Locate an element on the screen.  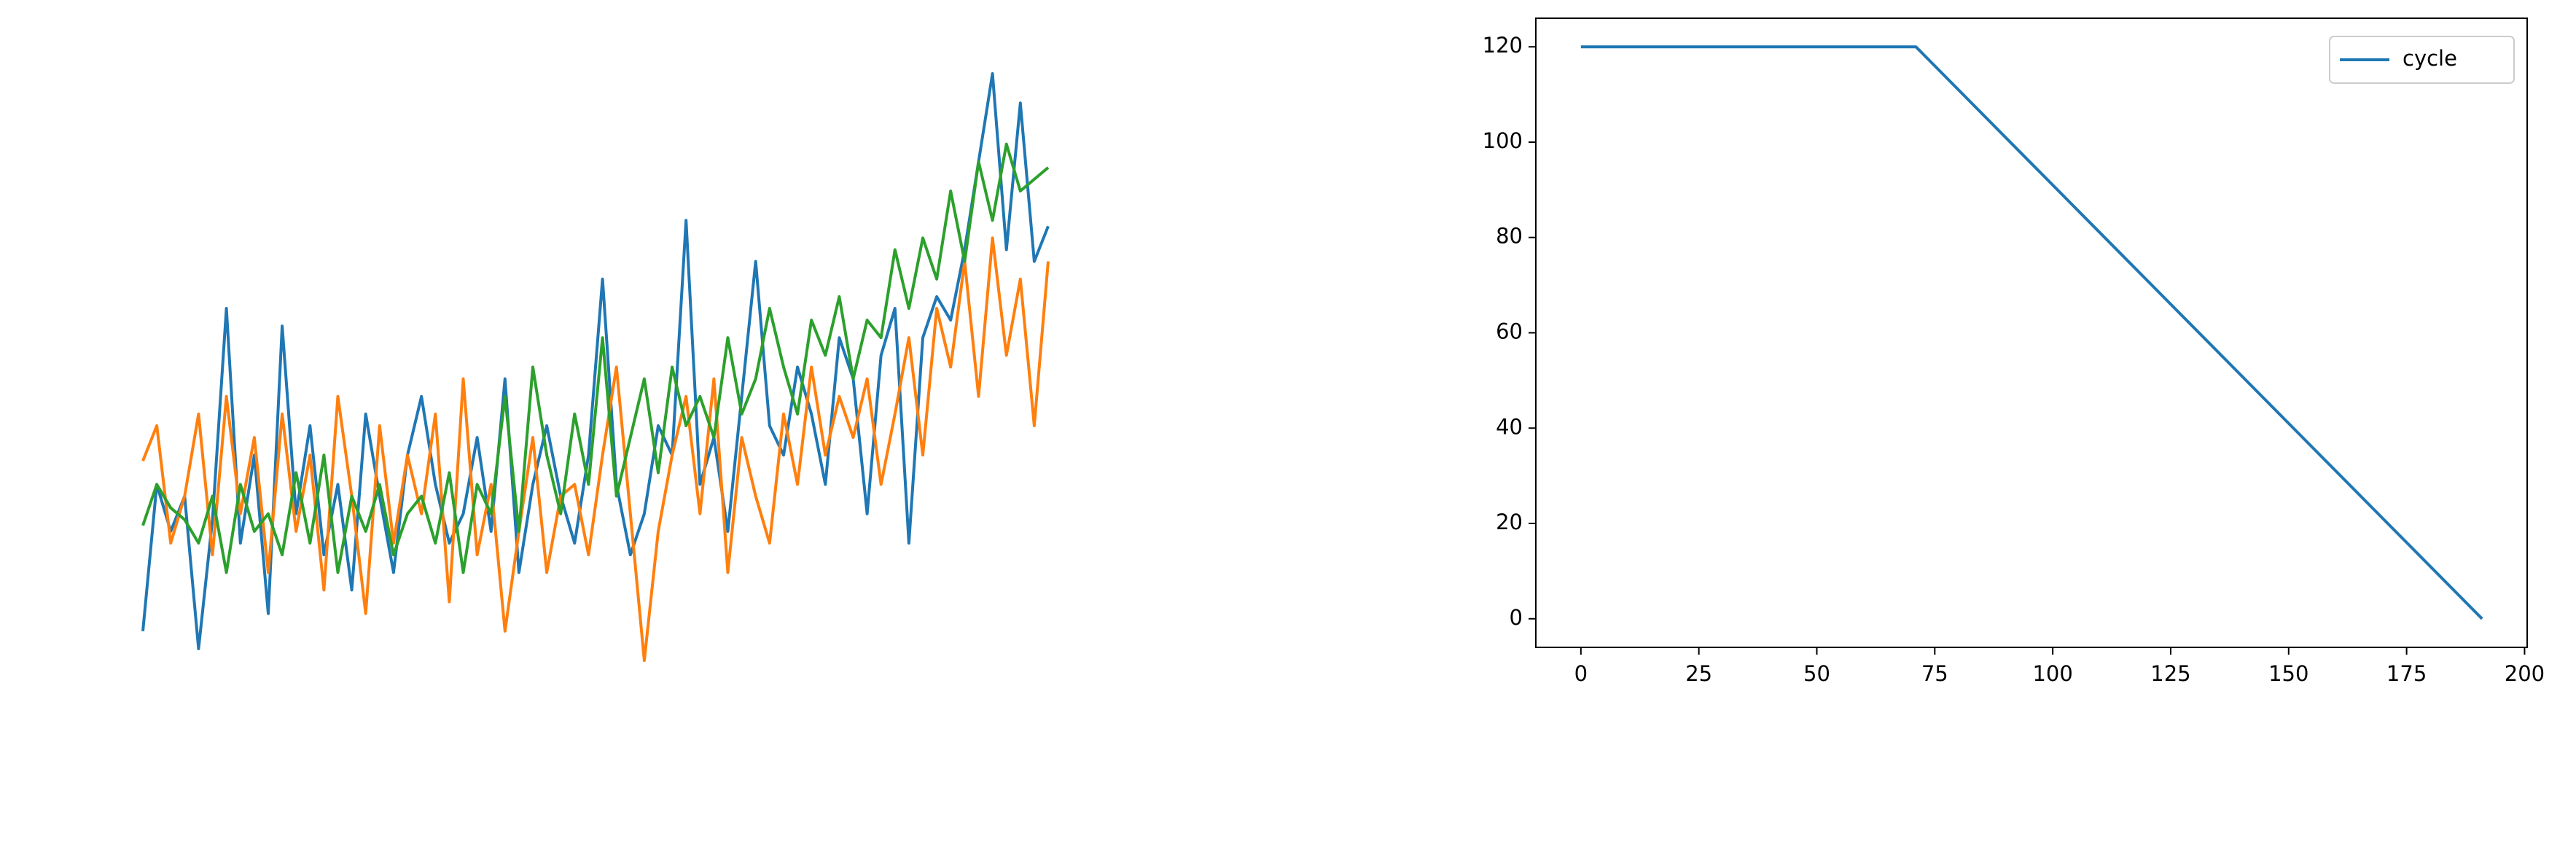
x-tick-label: 25 is located at coordinates (1698, 673).